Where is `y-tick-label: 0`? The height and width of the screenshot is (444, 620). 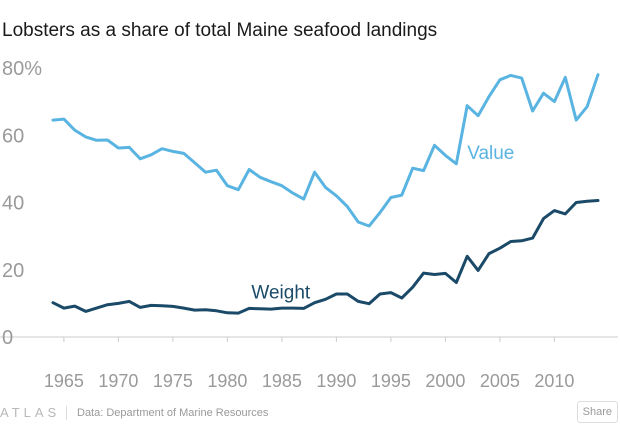 y-tick-label: 0 is located at coordinates (7, 338).